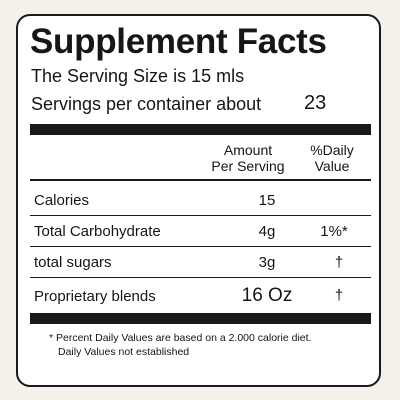  Describe the element at coordinates (146, 104) in the screenshot. I see `servings-per-container-label: Servings per container about` at that location.